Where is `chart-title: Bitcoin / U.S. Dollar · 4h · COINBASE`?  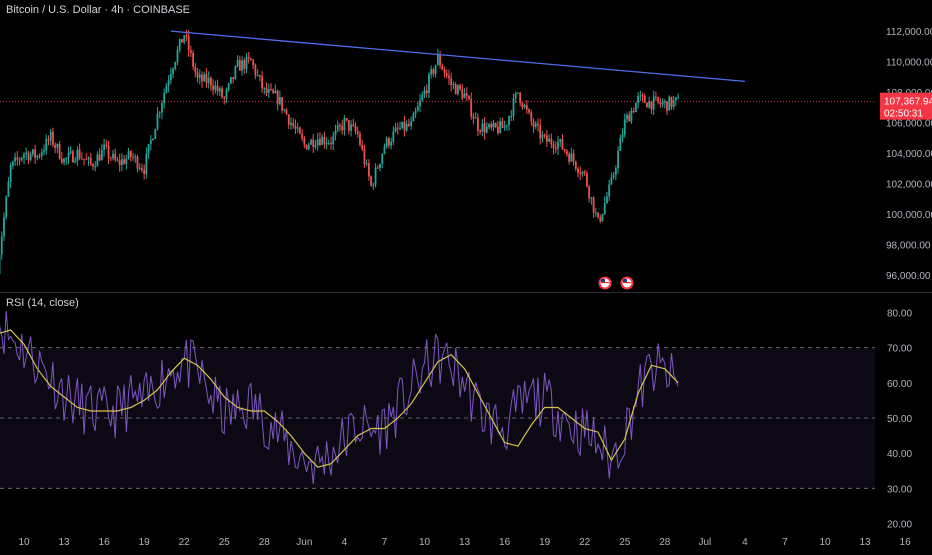 chart-title: Bitcoin / U.S. Dollar · 4h · COINBASE is located at coordinates (98, 10).